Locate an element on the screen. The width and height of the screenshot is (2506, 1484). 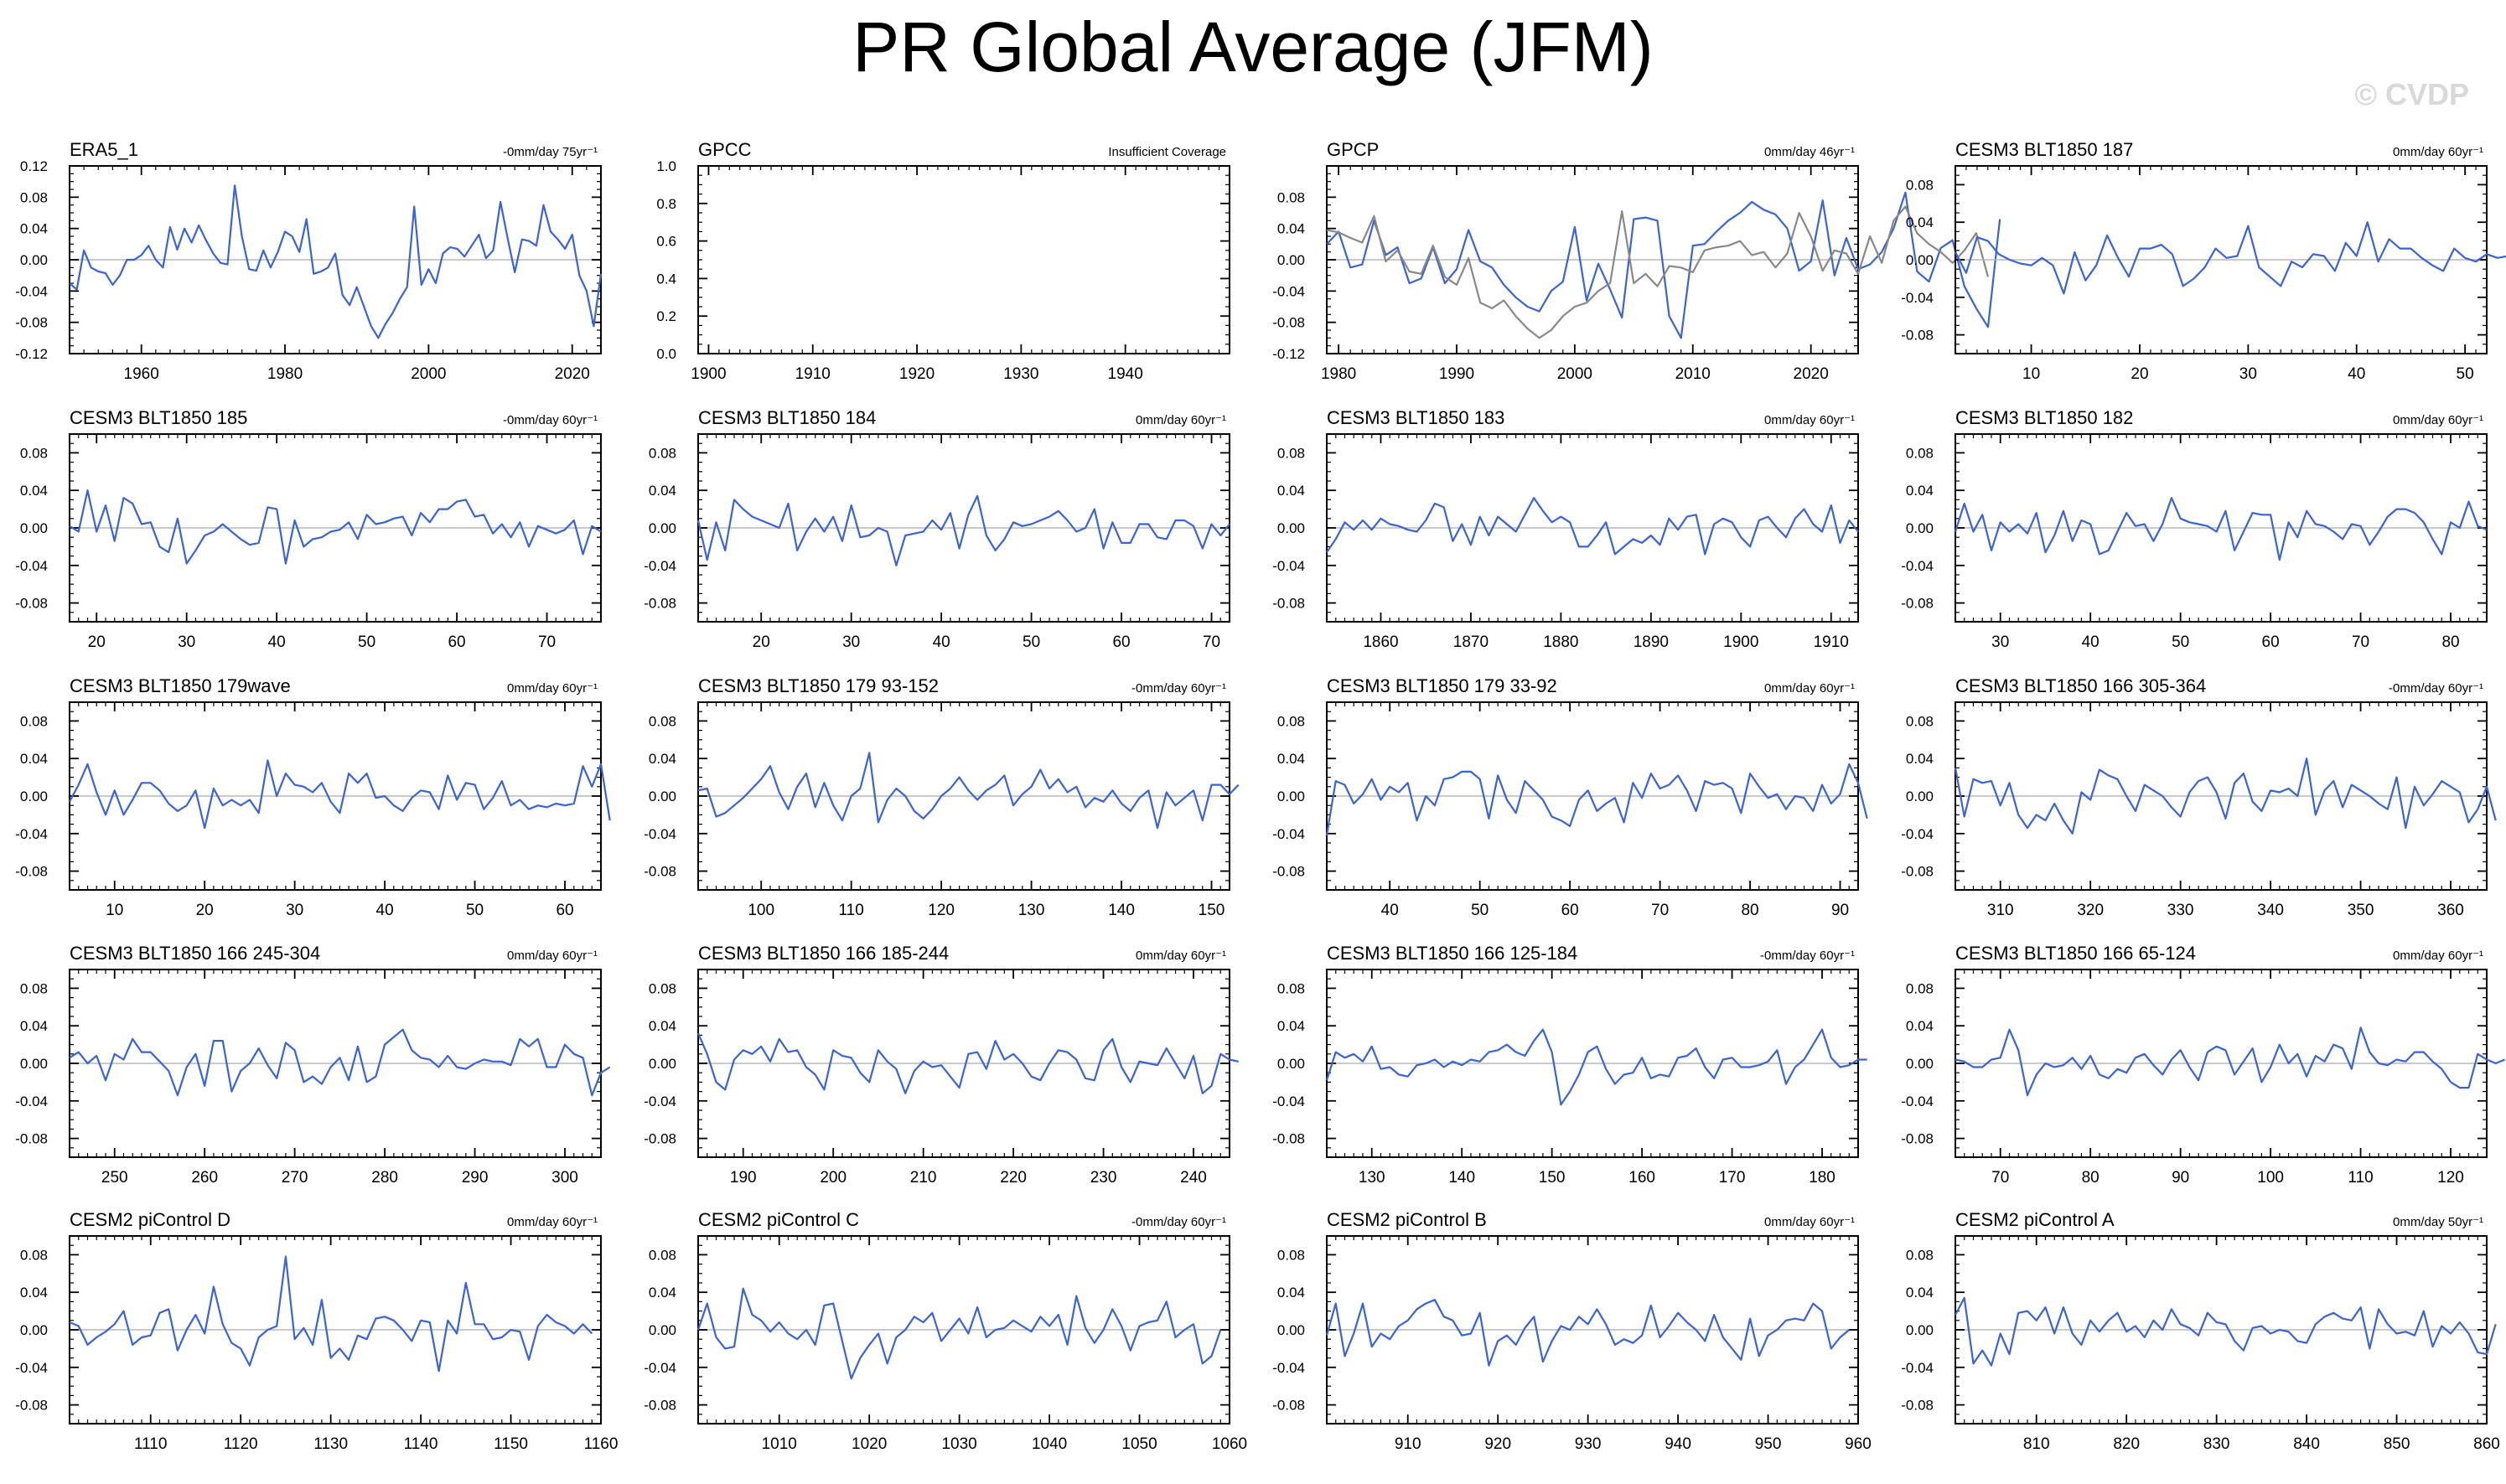
x-tick-label: 1990 is located at coordinates (1456, 374).